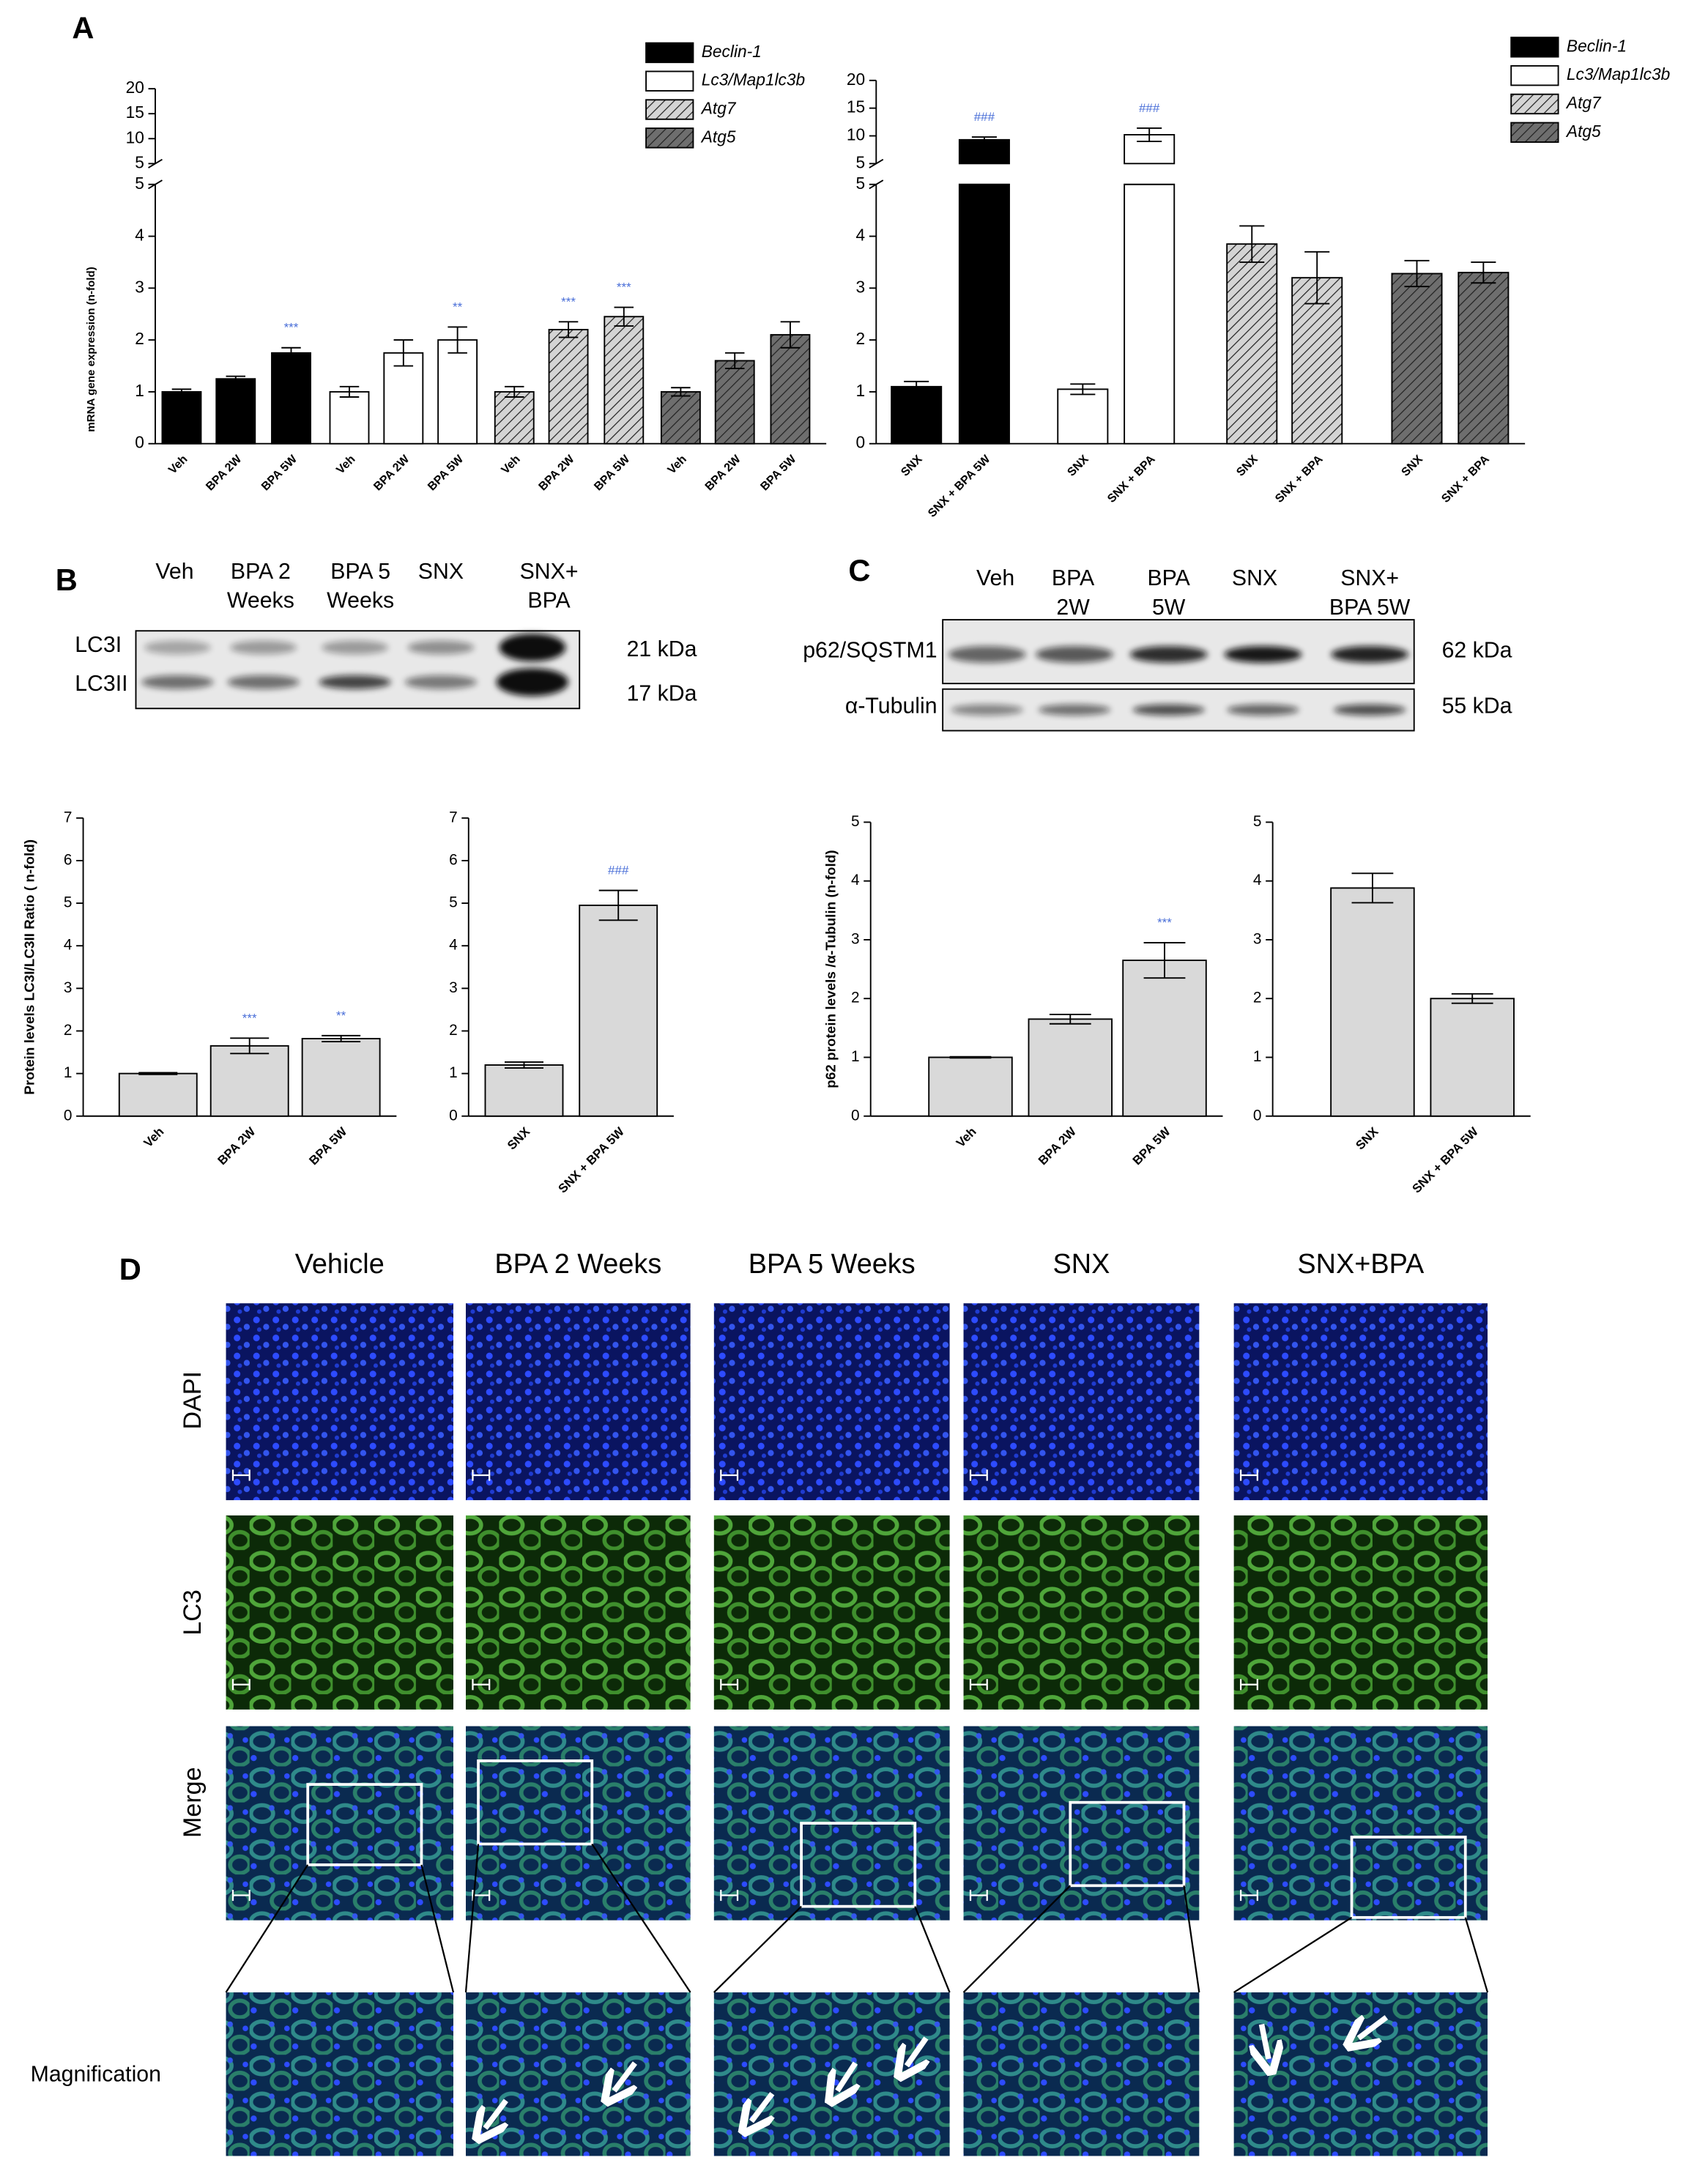 The image size is (1708, 2174). I want to click on lane-label: BPA 5W, so click(1370, 608).